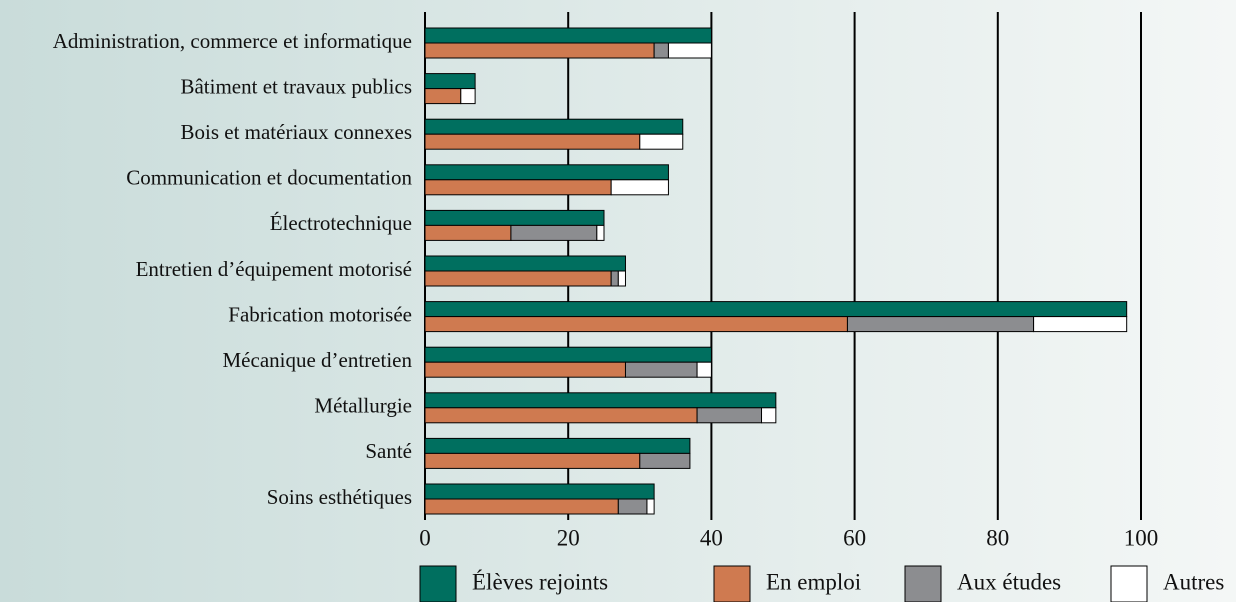  Describe the element at coordinates (1009, 581) in the screenshot. I see `legend-label: Aux études` at that location.